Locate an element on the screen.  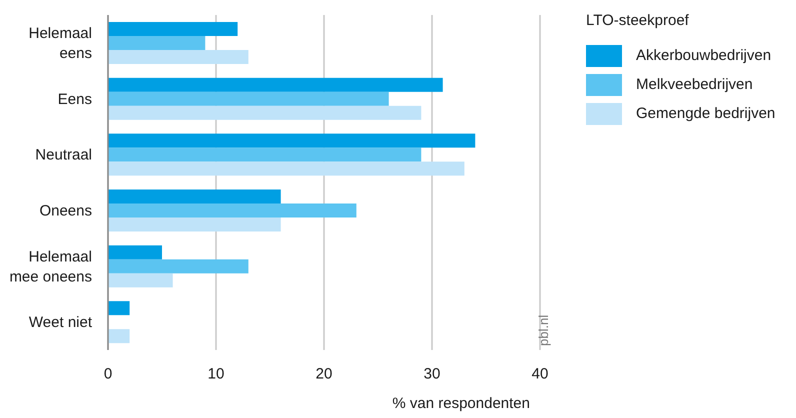
y-tick-label: Helemaal mee oneens is located at coordinates (50, 266).